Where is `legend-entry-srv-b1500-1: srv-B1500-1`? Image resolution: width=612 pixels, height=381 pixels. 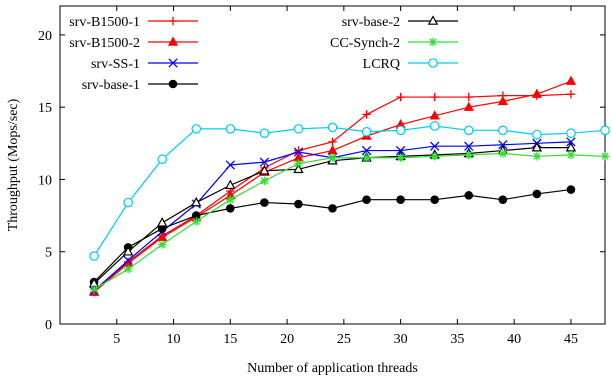 legend-entry-srv-b1500-1: srv-B1500-1 is located at coordinates (133, 22).